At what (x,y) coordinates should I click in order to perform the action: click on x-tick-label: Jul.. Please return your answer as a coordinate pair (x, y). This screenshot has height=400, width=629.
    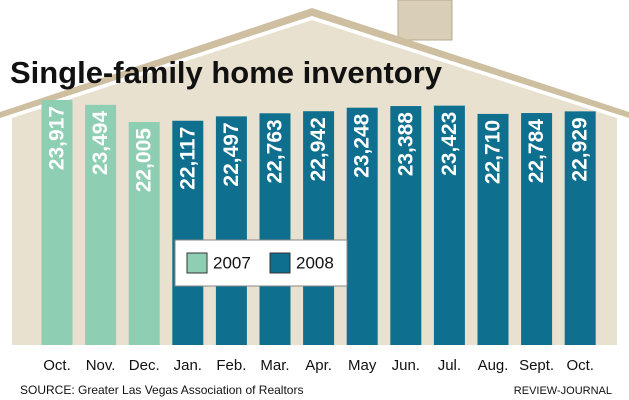
    Looking at the image, I should click on (449, 365).